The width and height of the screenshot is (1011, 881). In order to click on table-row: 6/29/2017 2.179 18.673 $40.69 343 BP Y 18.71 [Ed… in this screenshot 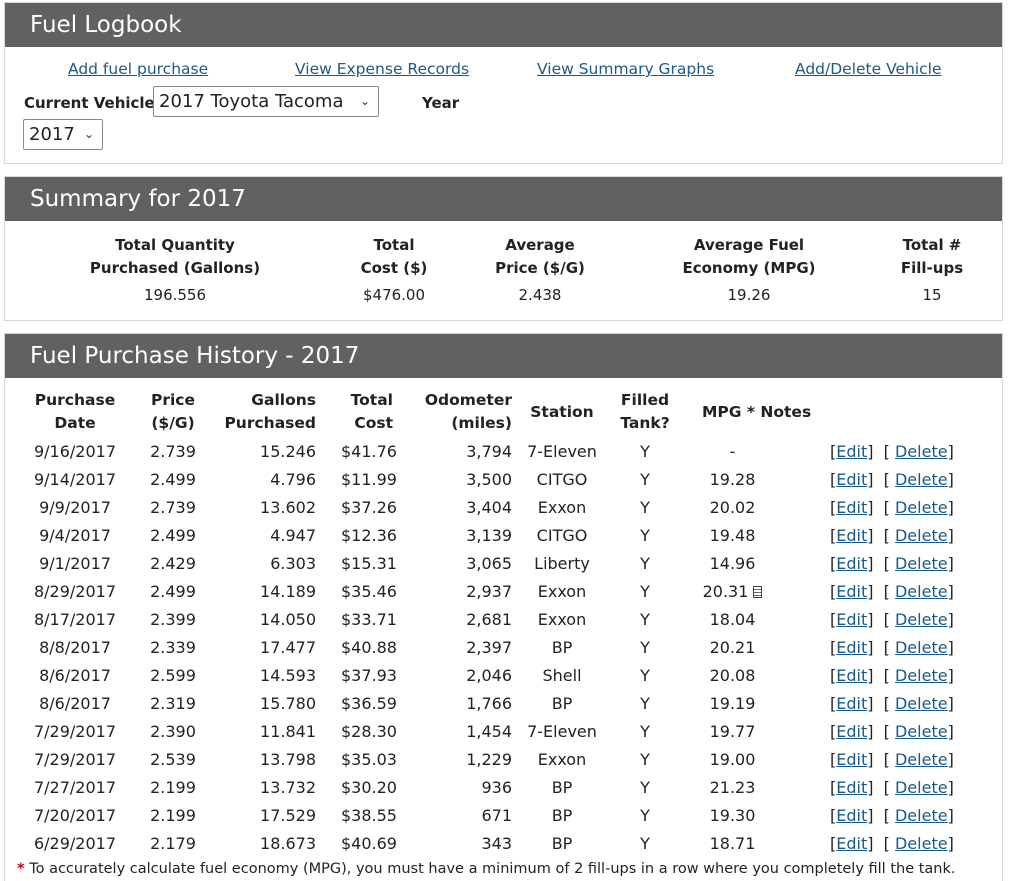, I will do `click(503, 844)`.